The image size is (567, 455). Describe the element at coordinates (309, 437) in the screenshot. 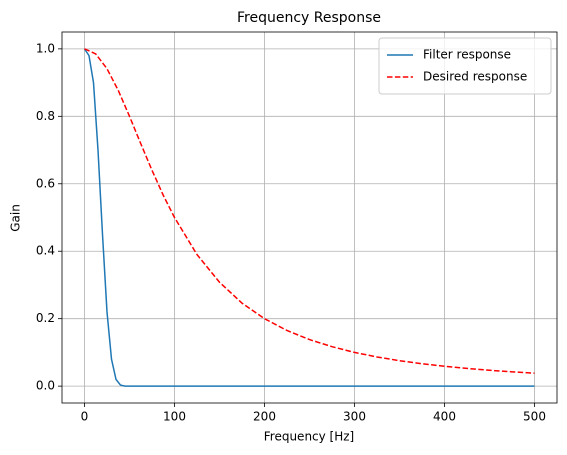

I see `x-axis-label: Frequency [Hz]` at that location.